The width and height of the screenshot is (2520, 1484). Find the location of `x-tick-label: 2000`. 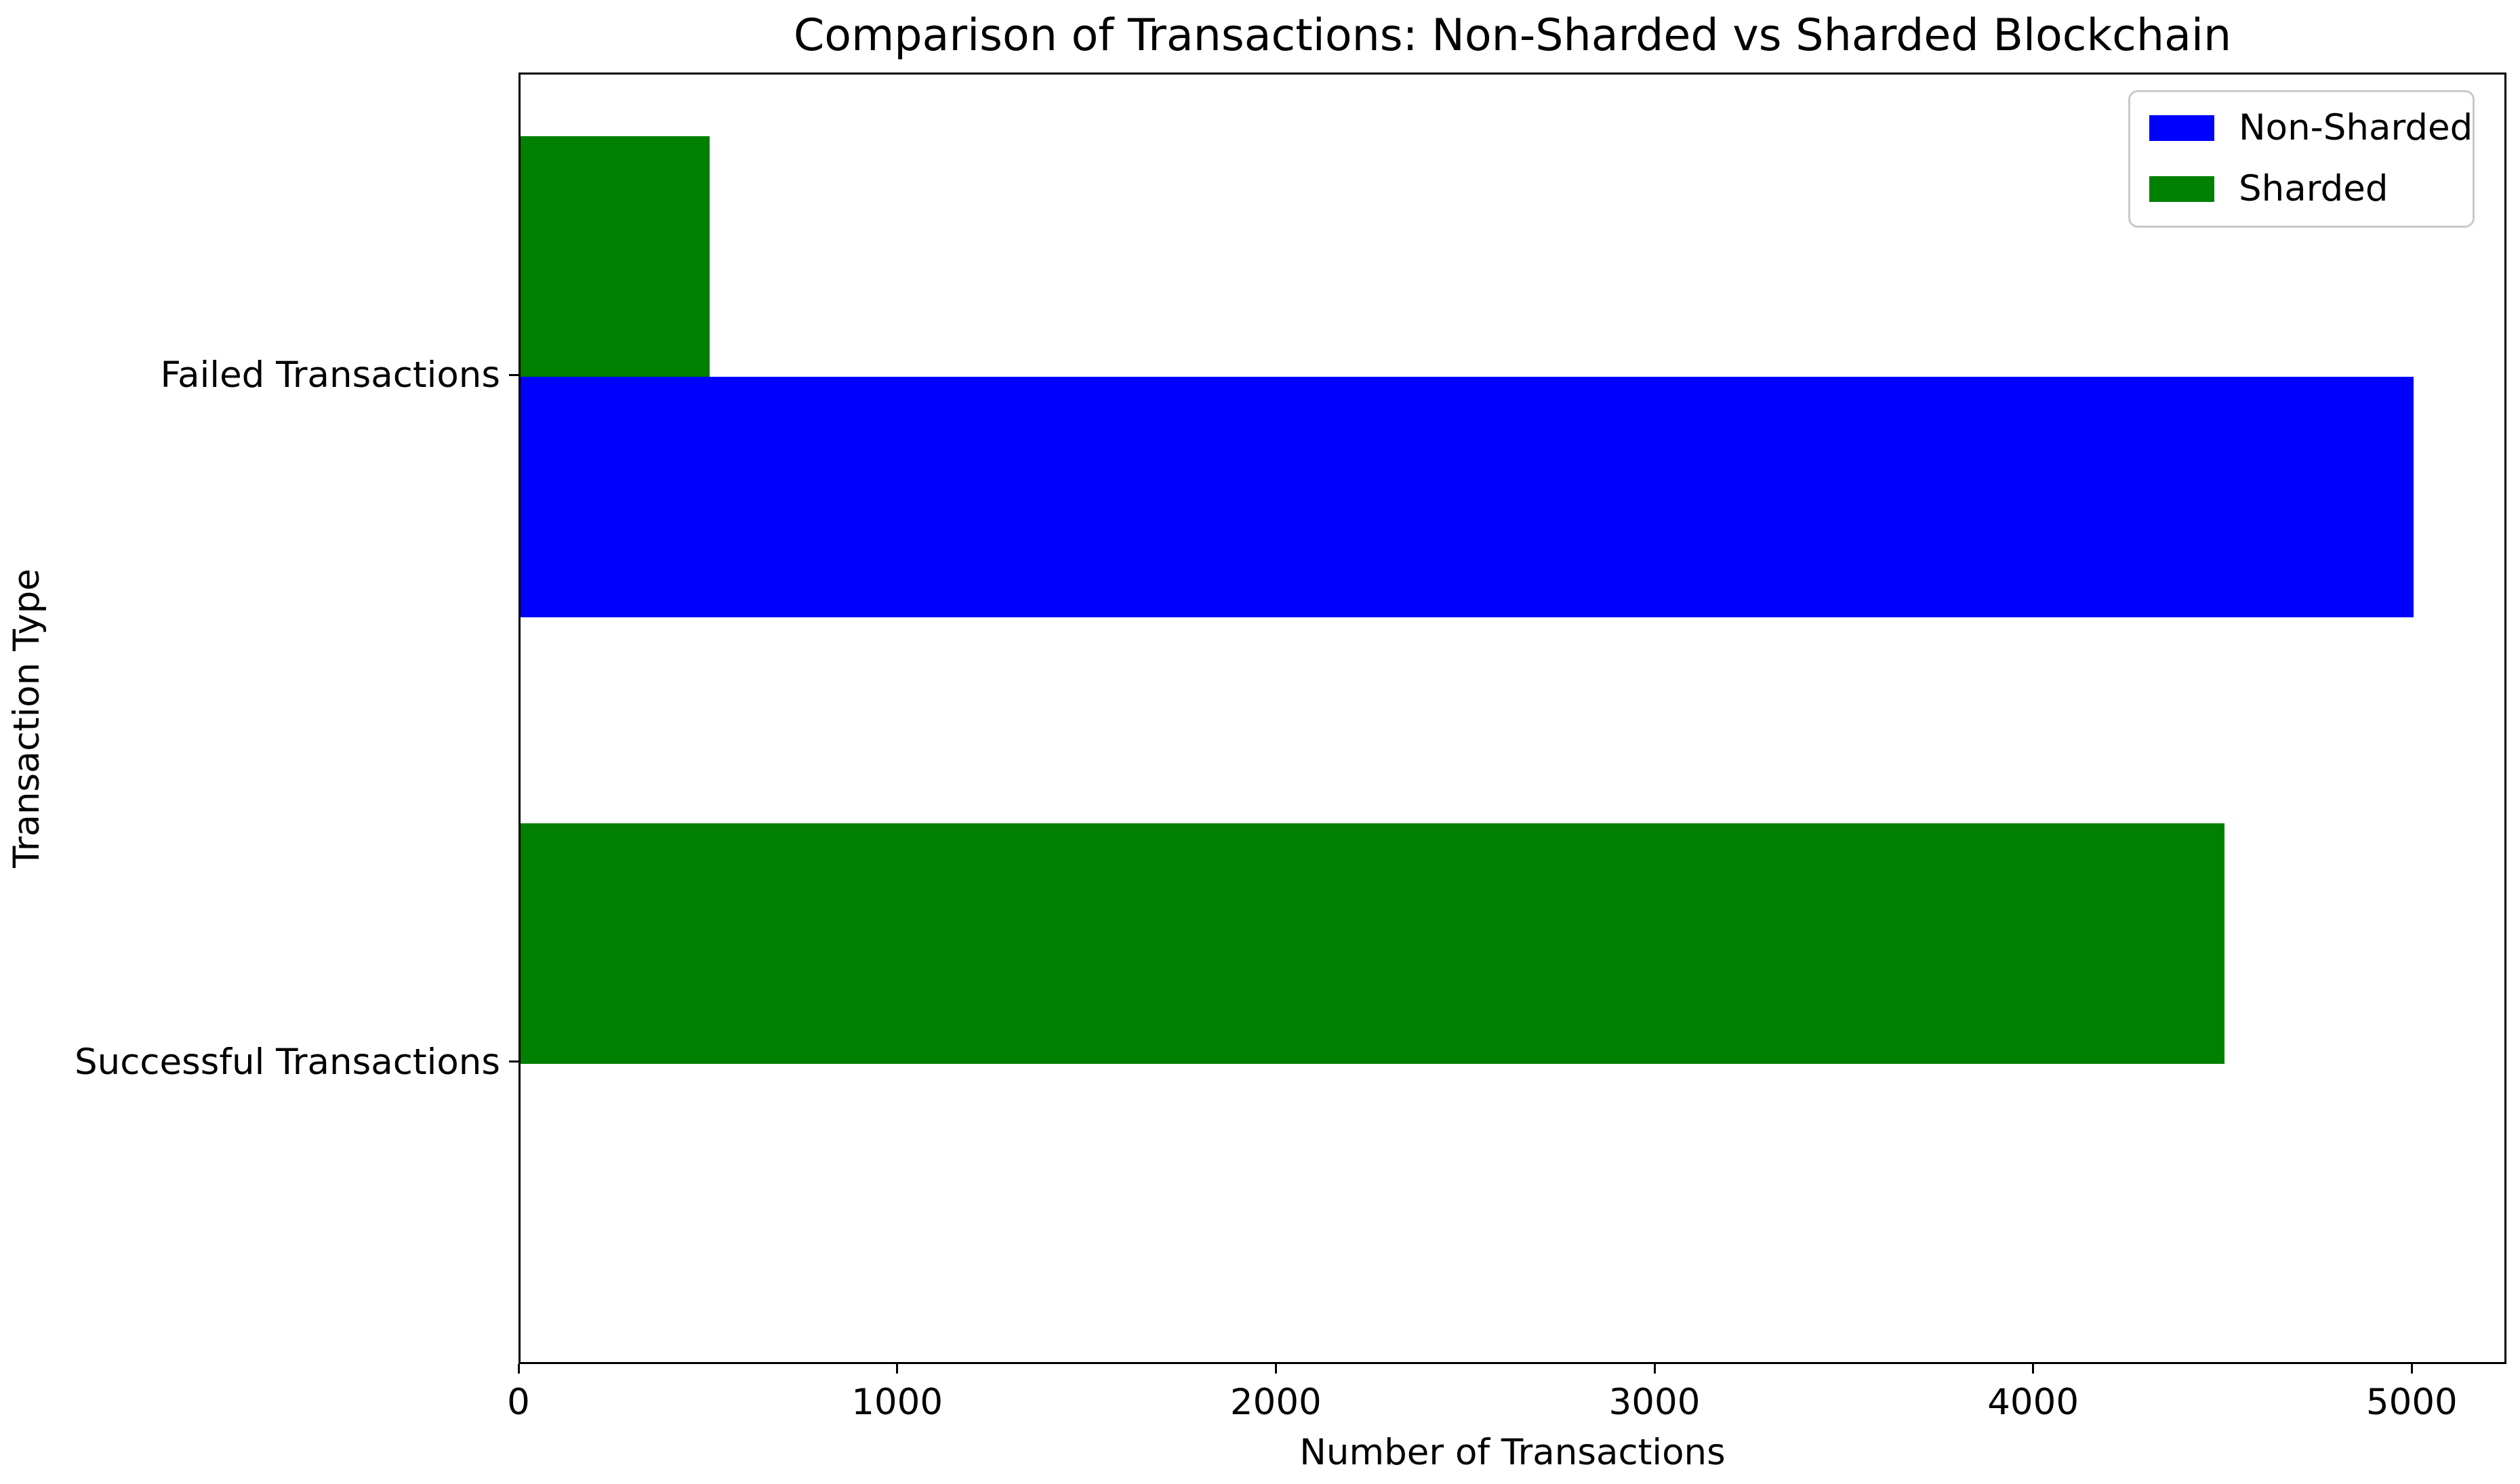

x-tick-label: 2000 is located at coordinates (1275, 1402).